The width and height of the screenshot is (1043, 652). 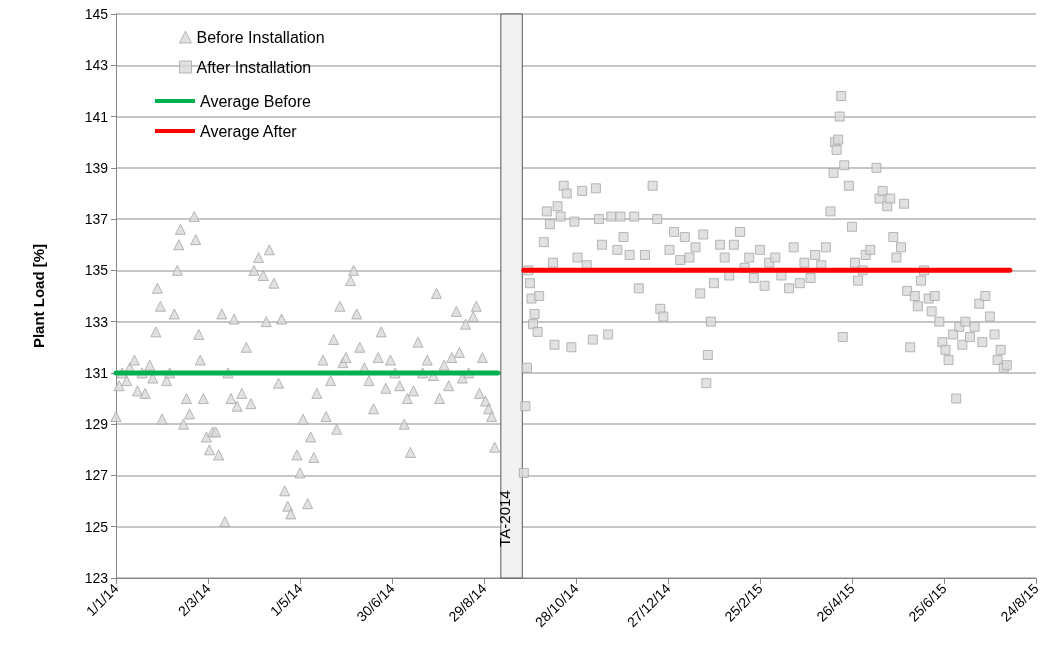 I want to click on y-tick-label: 129, so click(x=96, y=424).